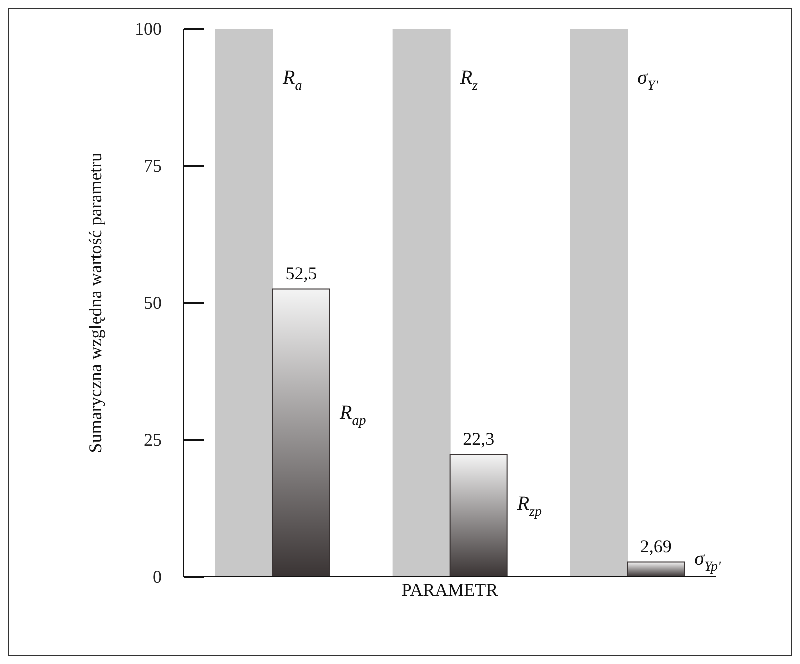  What do you see at coordinates (469, 80) in the screenshot?
I see `annotation: R$_{z}$` at bounding box center [469, 80].